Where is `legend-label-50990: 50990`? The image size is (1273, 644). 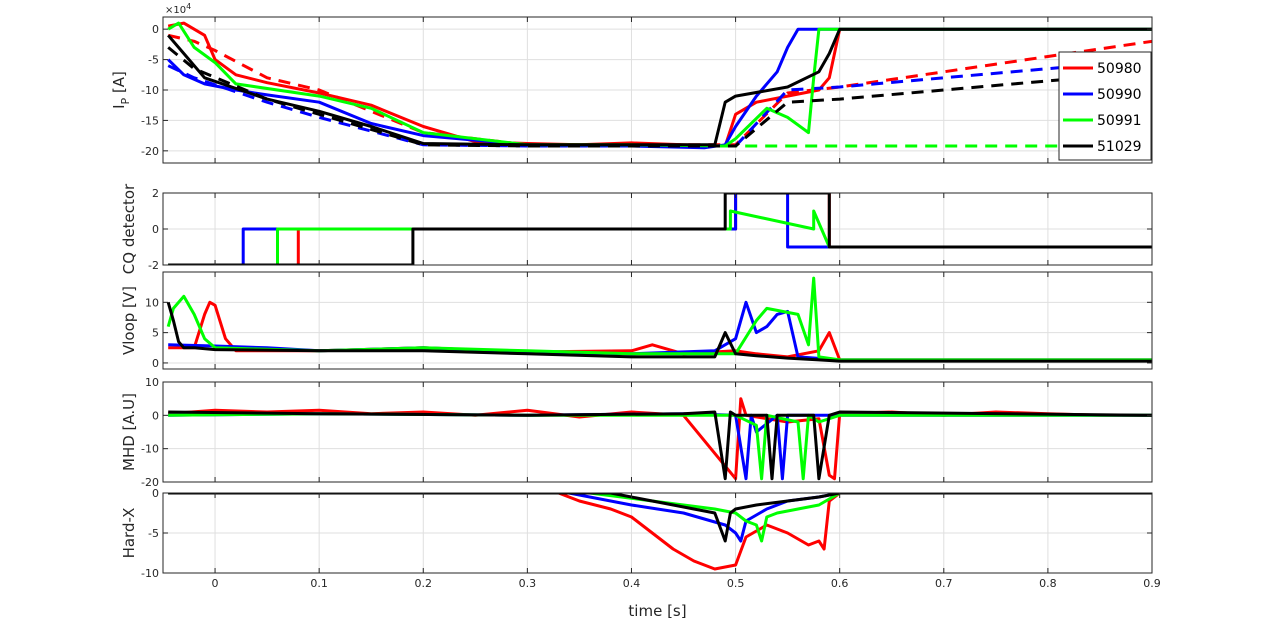 legend-label-50990: 50990 is located at coordinates (1119, 95).